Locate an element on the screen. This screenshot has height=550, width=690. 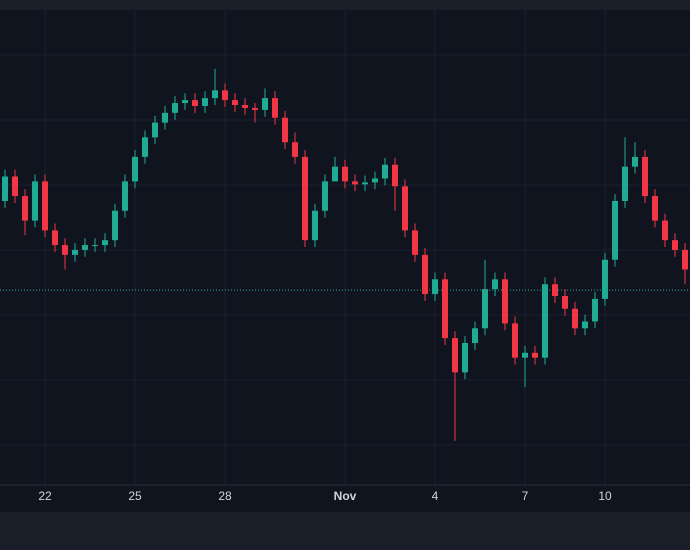
x-tick-label: Nov is located at coordinates (345, 496).